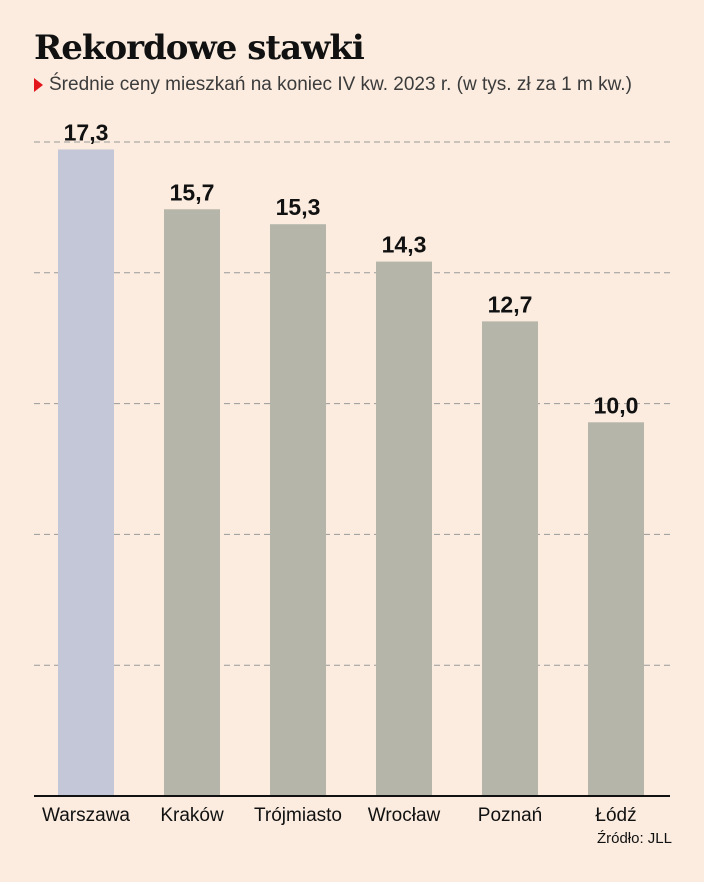  I want to click on category-label: Poznań, so click(510, 815).